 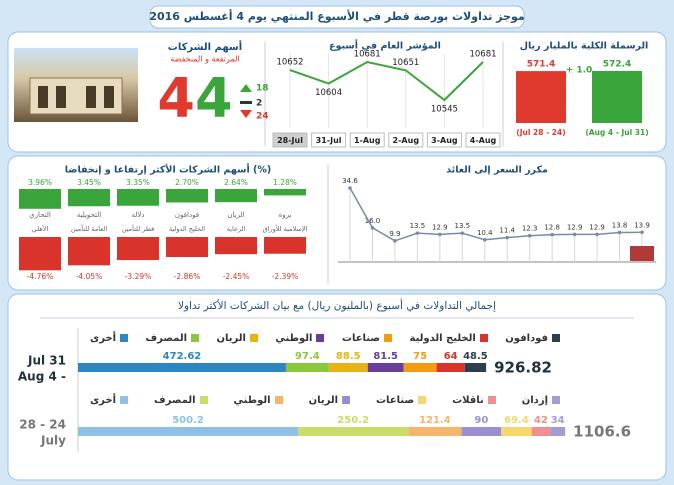 I want to click on highlight-box, so click(x=642, y=253).